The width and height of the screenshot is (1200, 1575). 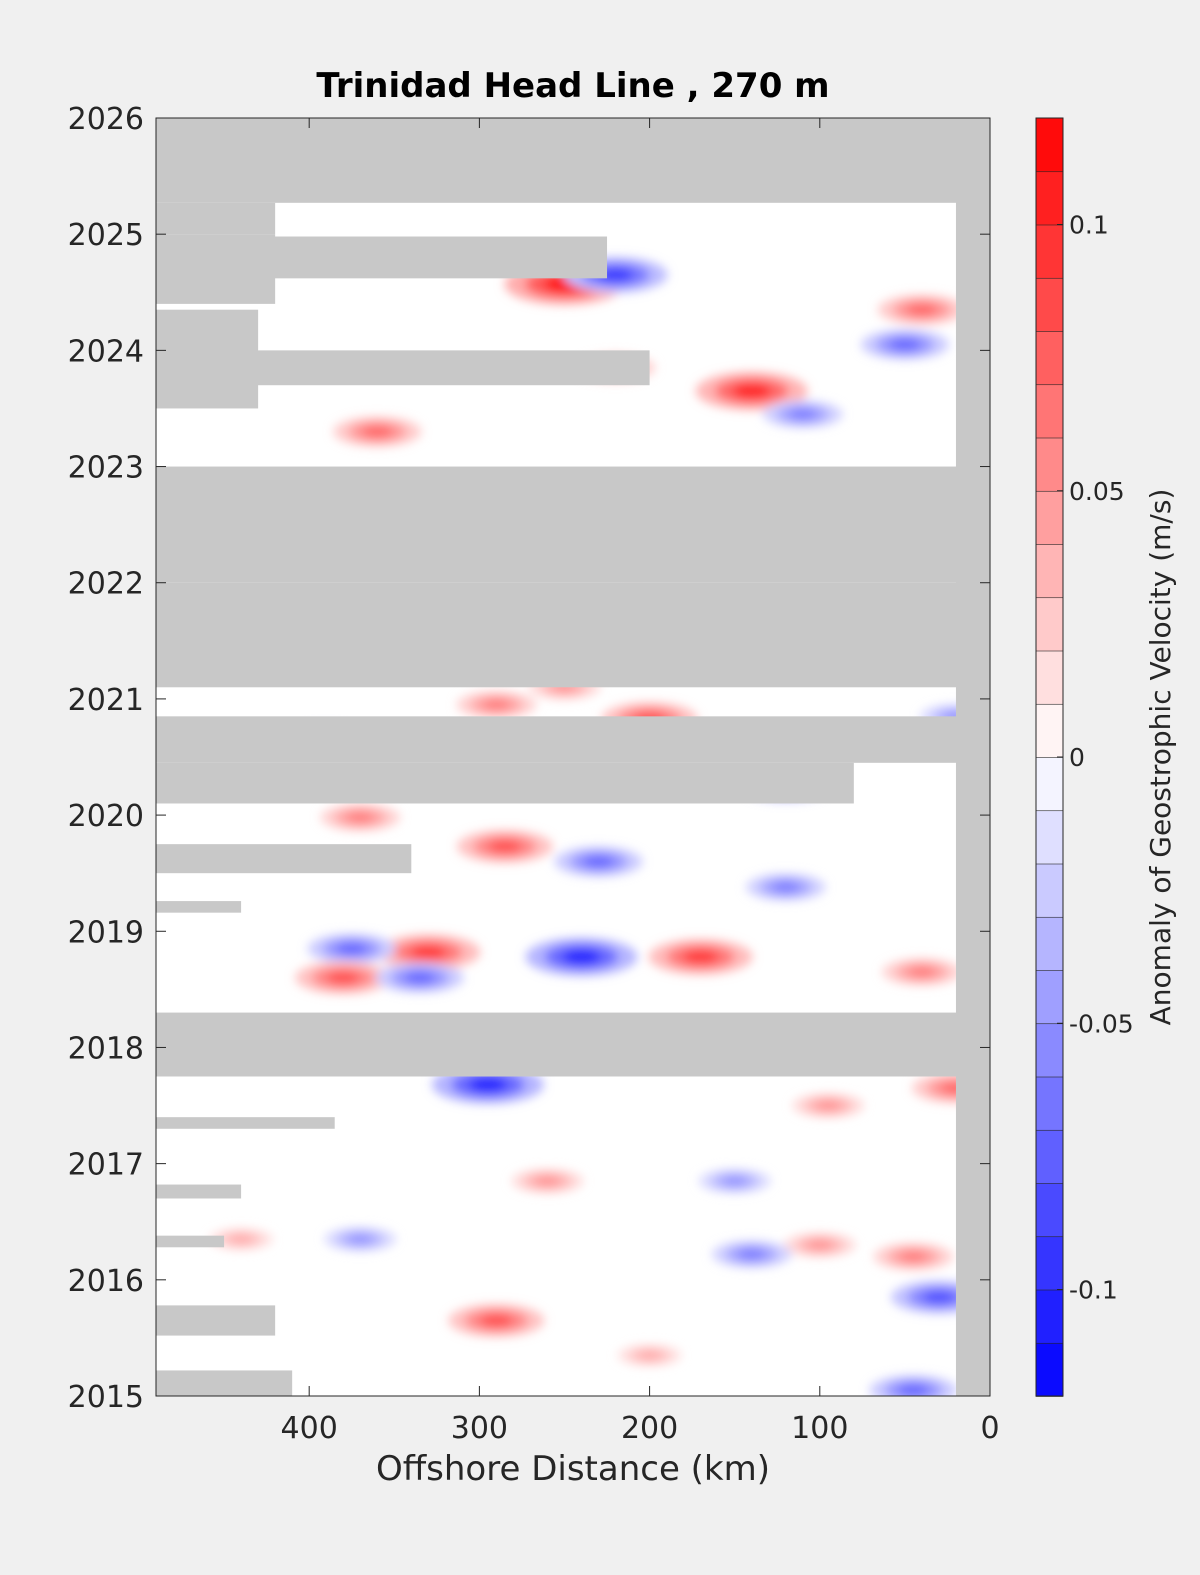 I want to click on y-tick-label: 2023, so click(x=106, y=468).